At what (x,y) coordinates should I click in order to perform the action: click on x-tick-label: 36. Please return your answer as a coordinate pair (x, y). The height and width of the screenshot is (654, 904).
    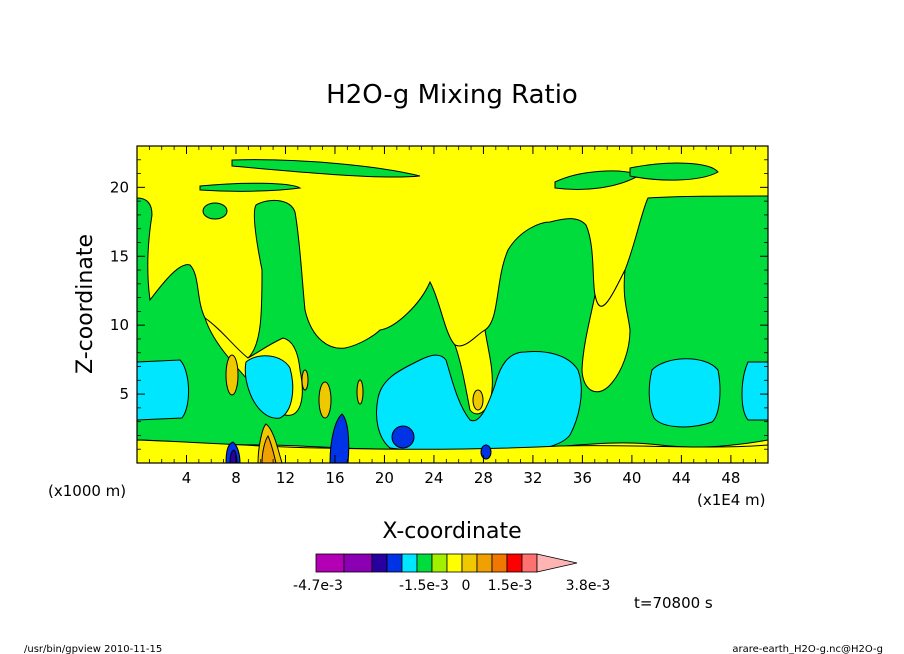
    Looking at the image, I should click on (582, 478).